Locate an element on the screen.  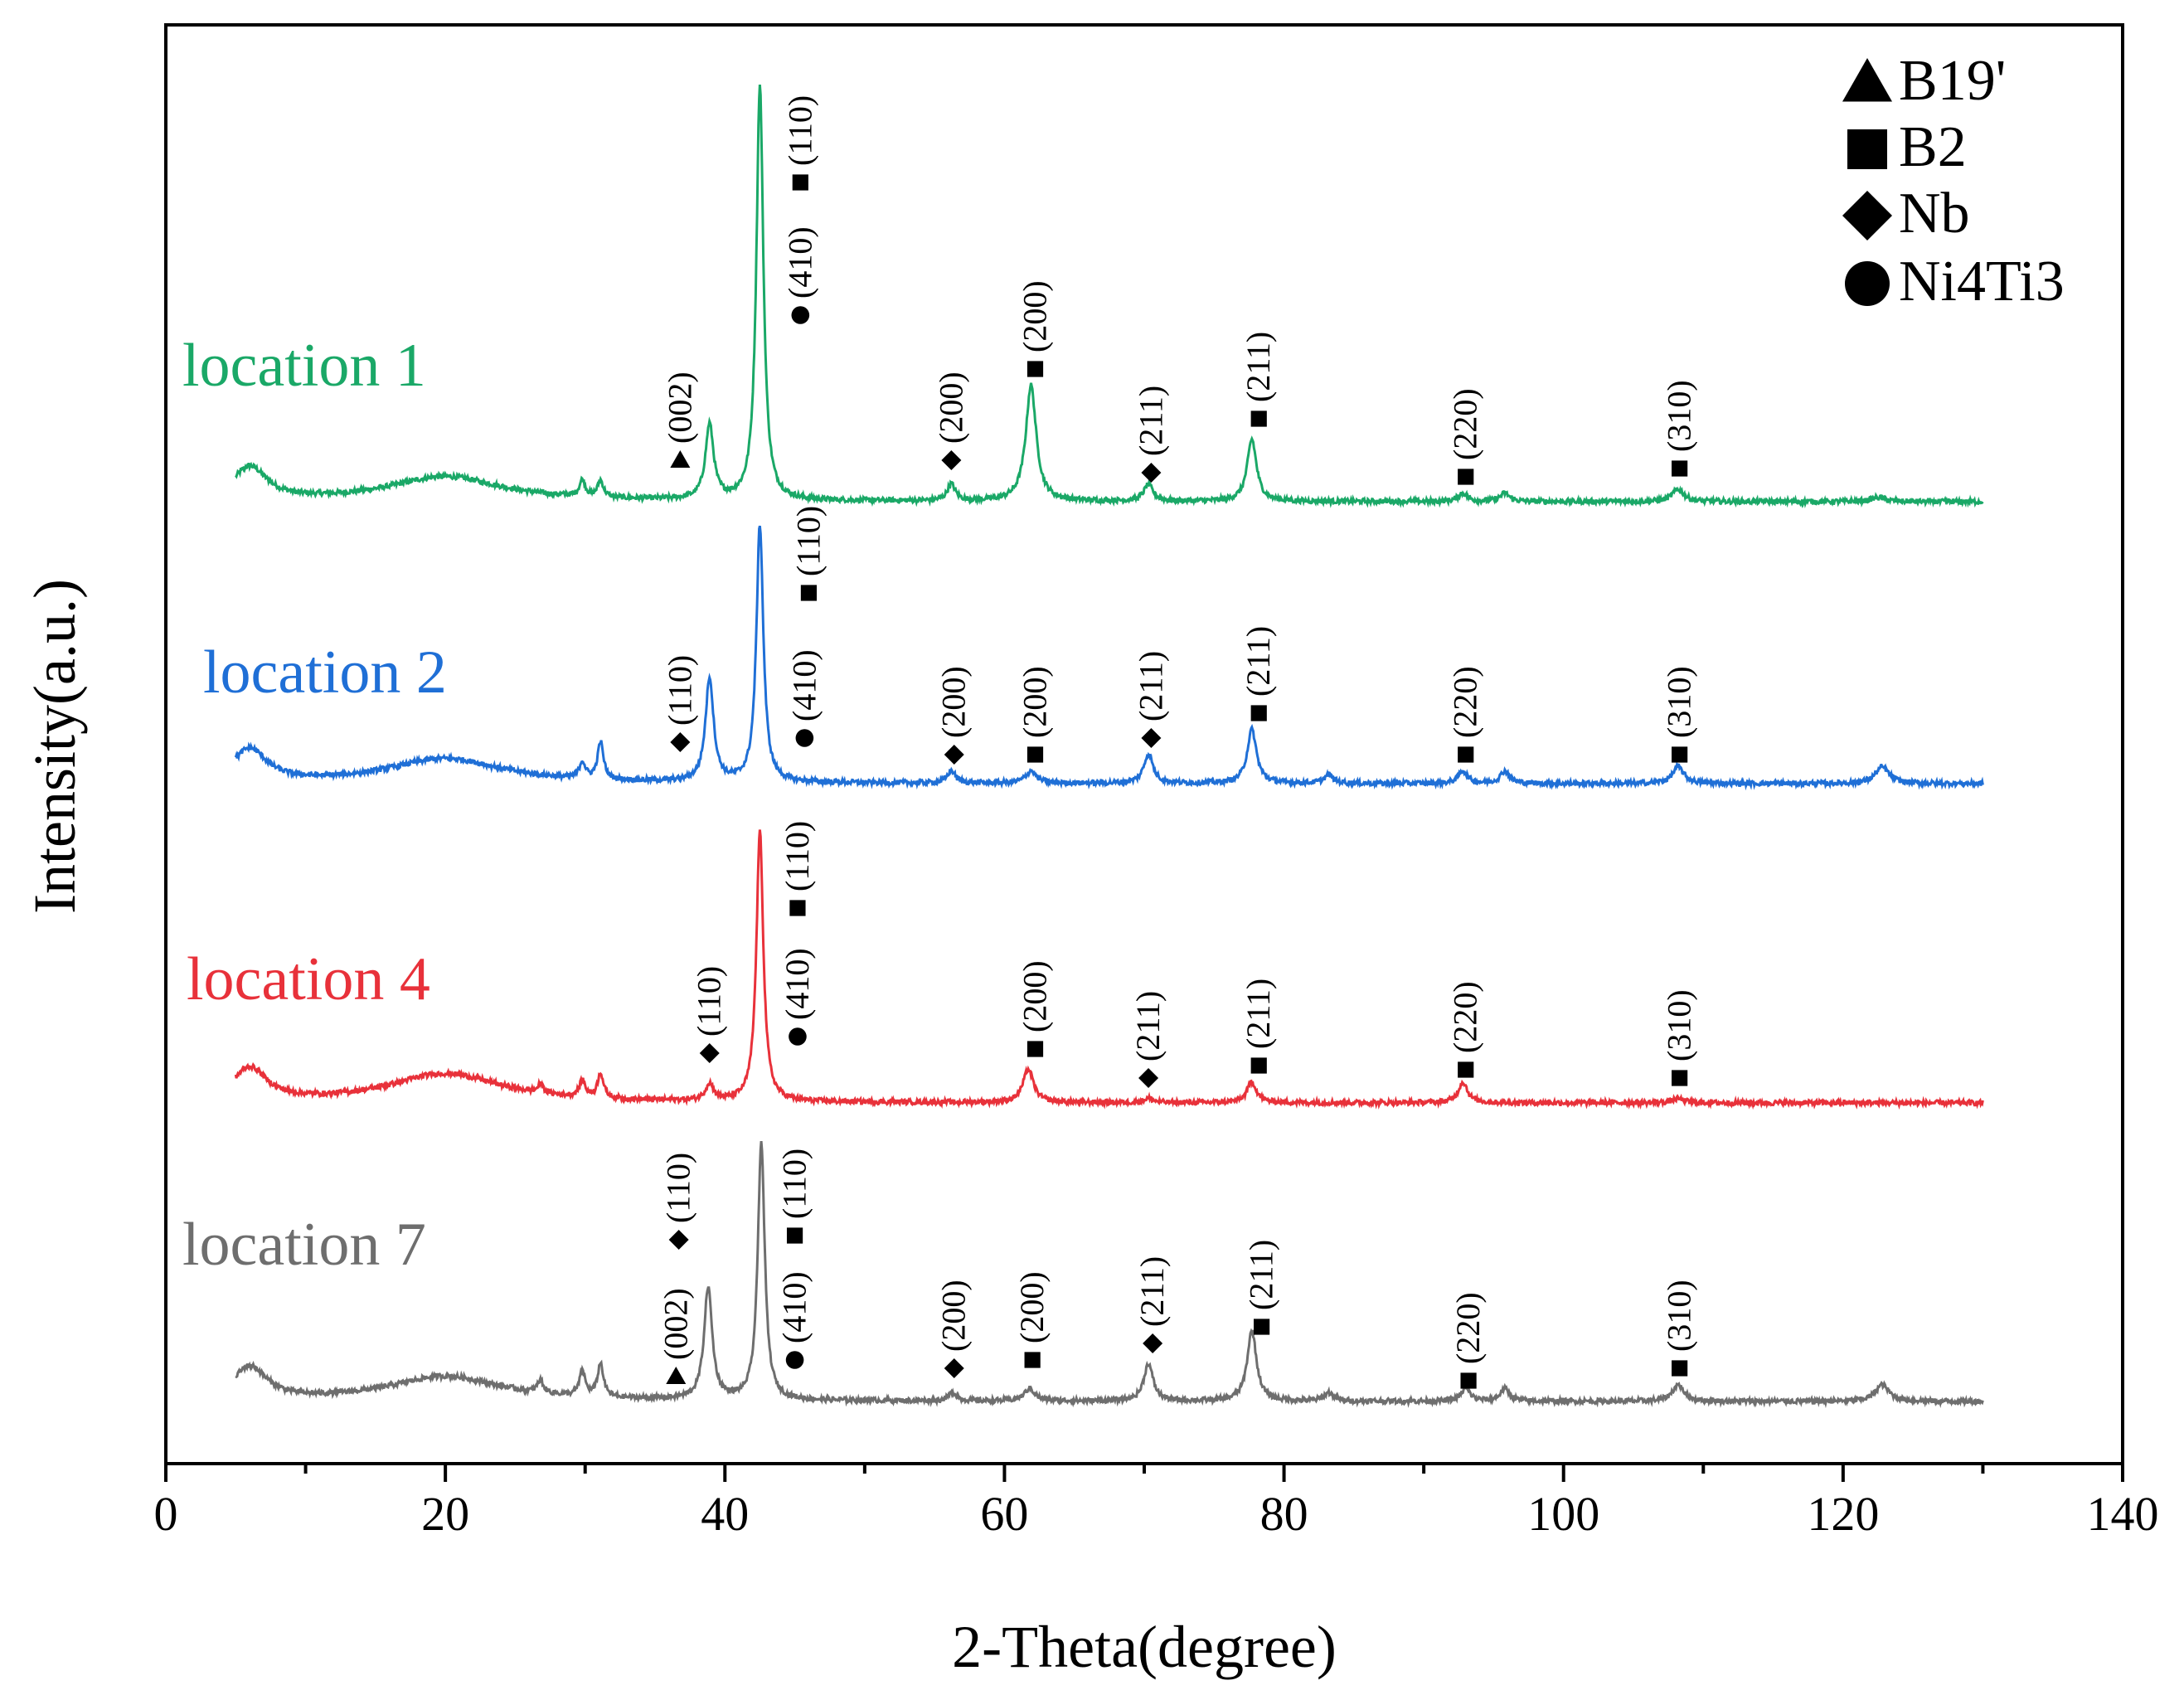
legend-label: B19' is located at coordinates (1952, 81).